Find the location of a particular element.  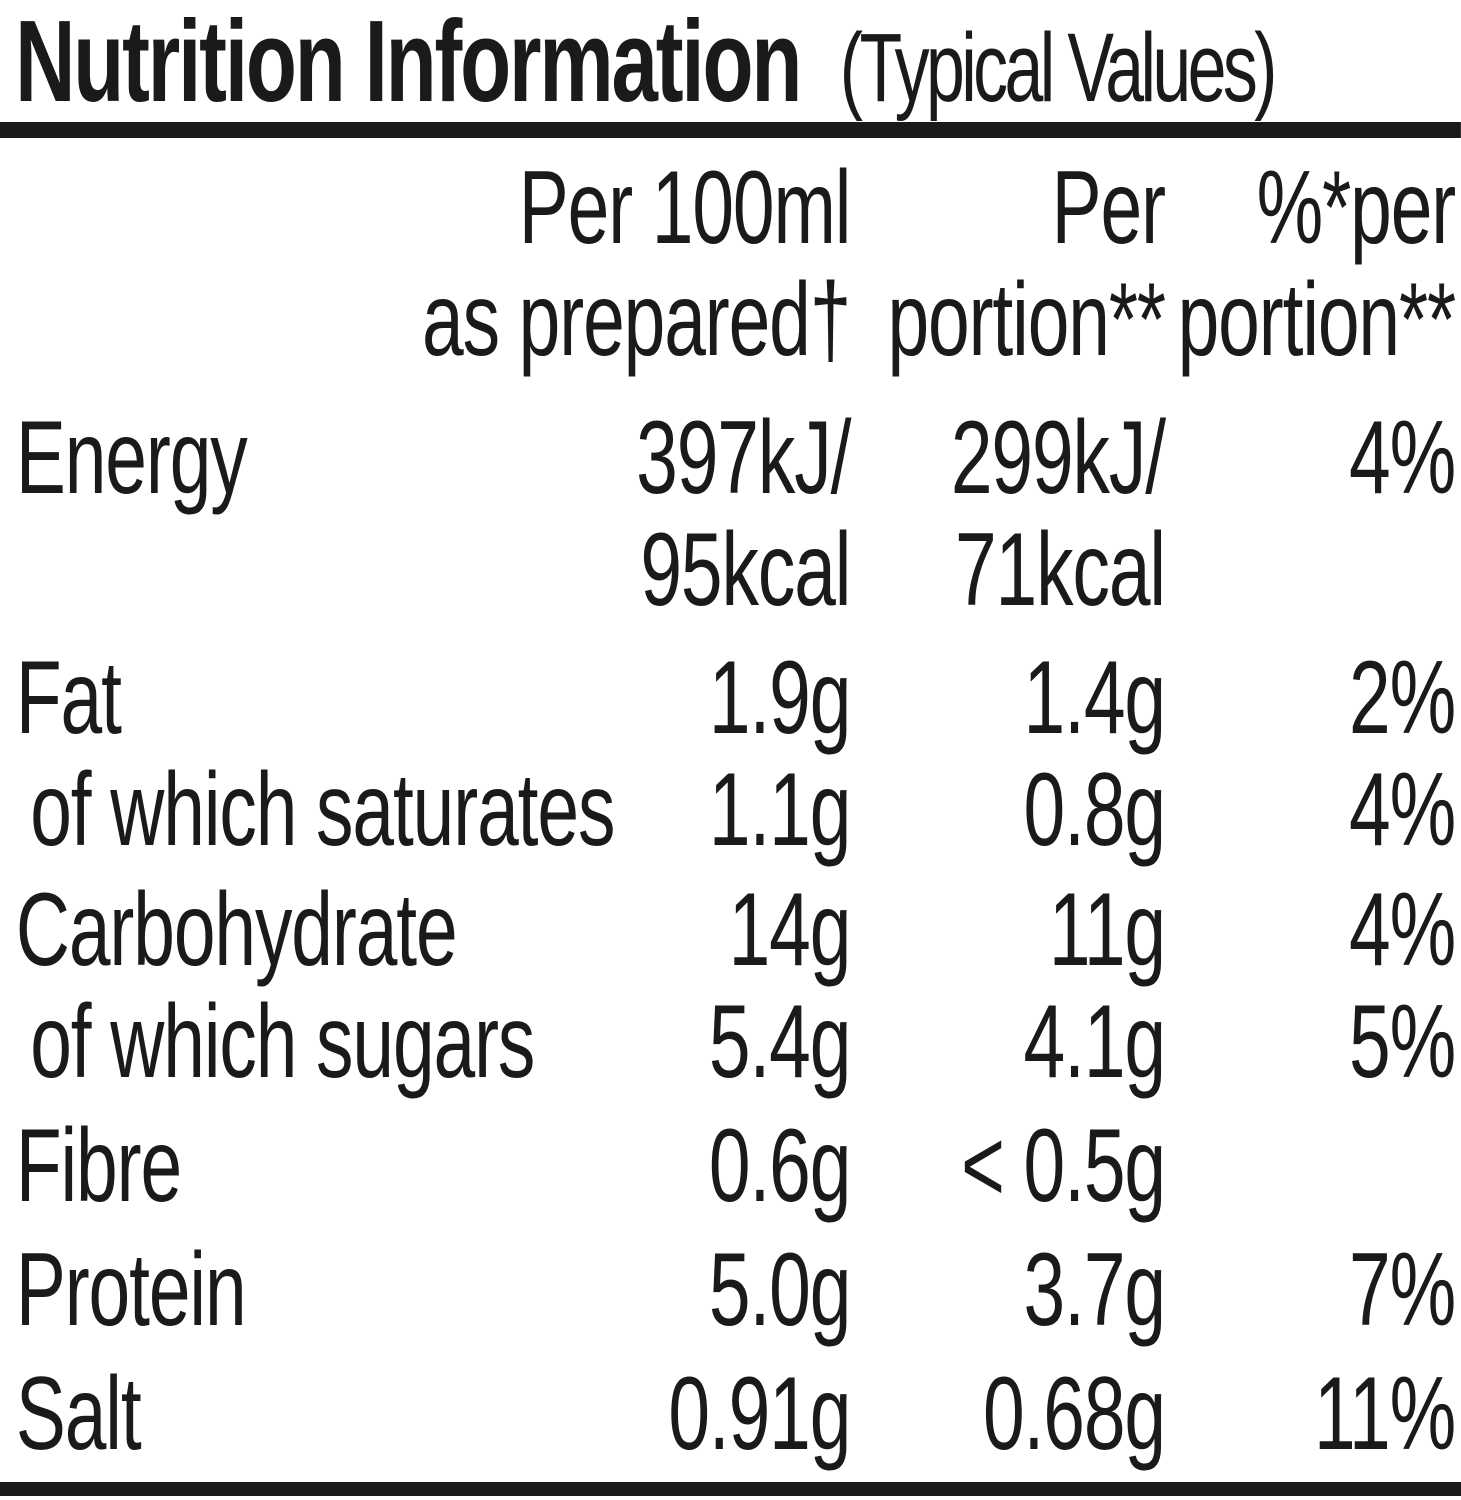

per-portion-value: 11g is located at coordinates (1107, 930).